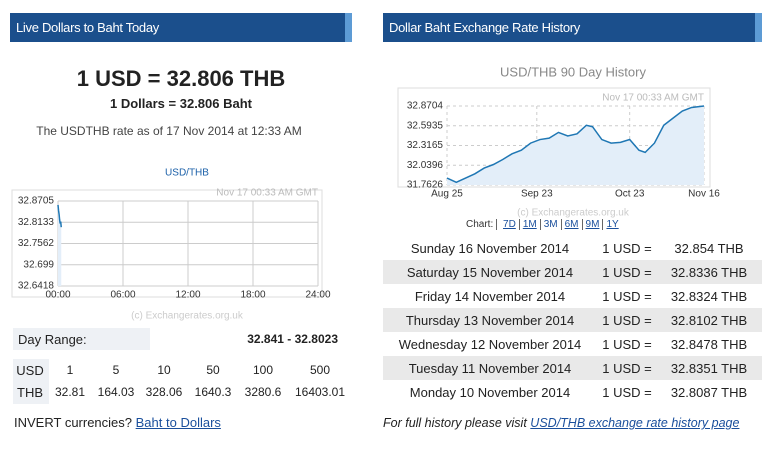 This screenshot has width=771, height=454. What do you see at coordinates (178, 422) in the screenshot?
I see `invert-link: Baht to Dollars` at bounding box center [178, 422].